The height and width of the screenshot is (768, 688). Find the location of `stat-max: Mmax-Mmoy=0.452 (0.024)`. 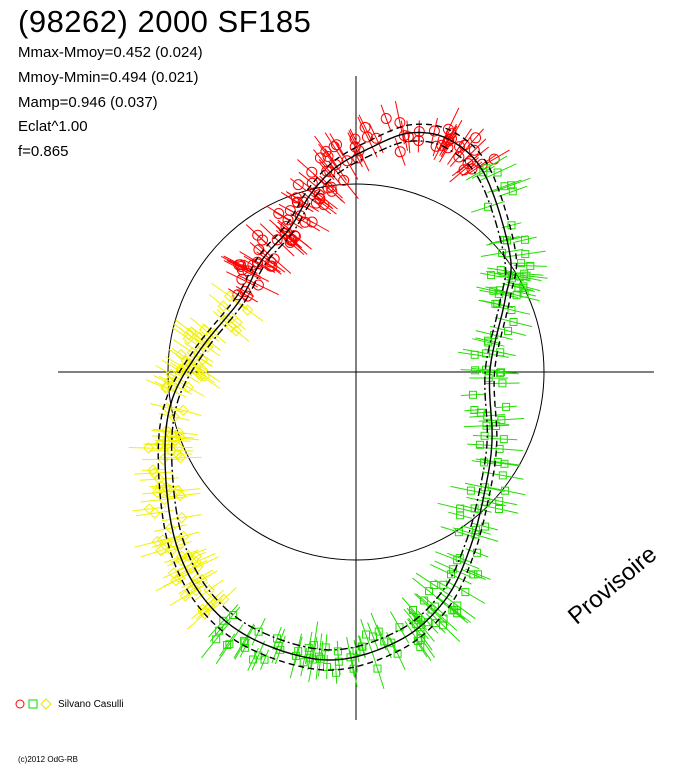

stat-max: Mmax-Mmoy=0.452 (0.024) is located at coordinates (110, 52).